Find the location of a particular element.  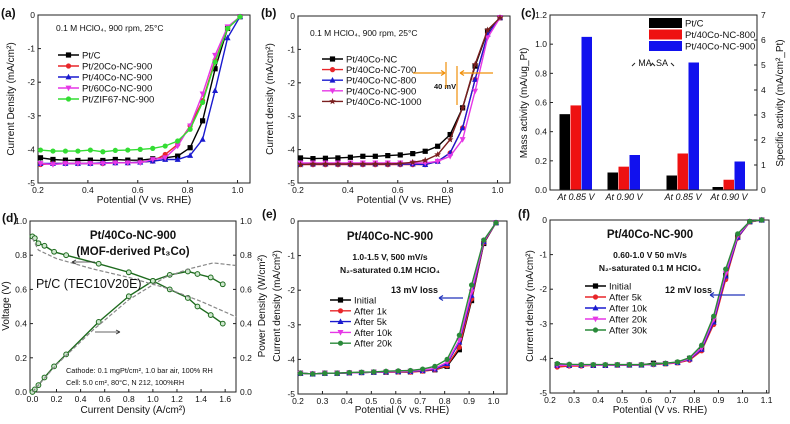

y-tick-label: -5 is located at coordinates (291, 394).